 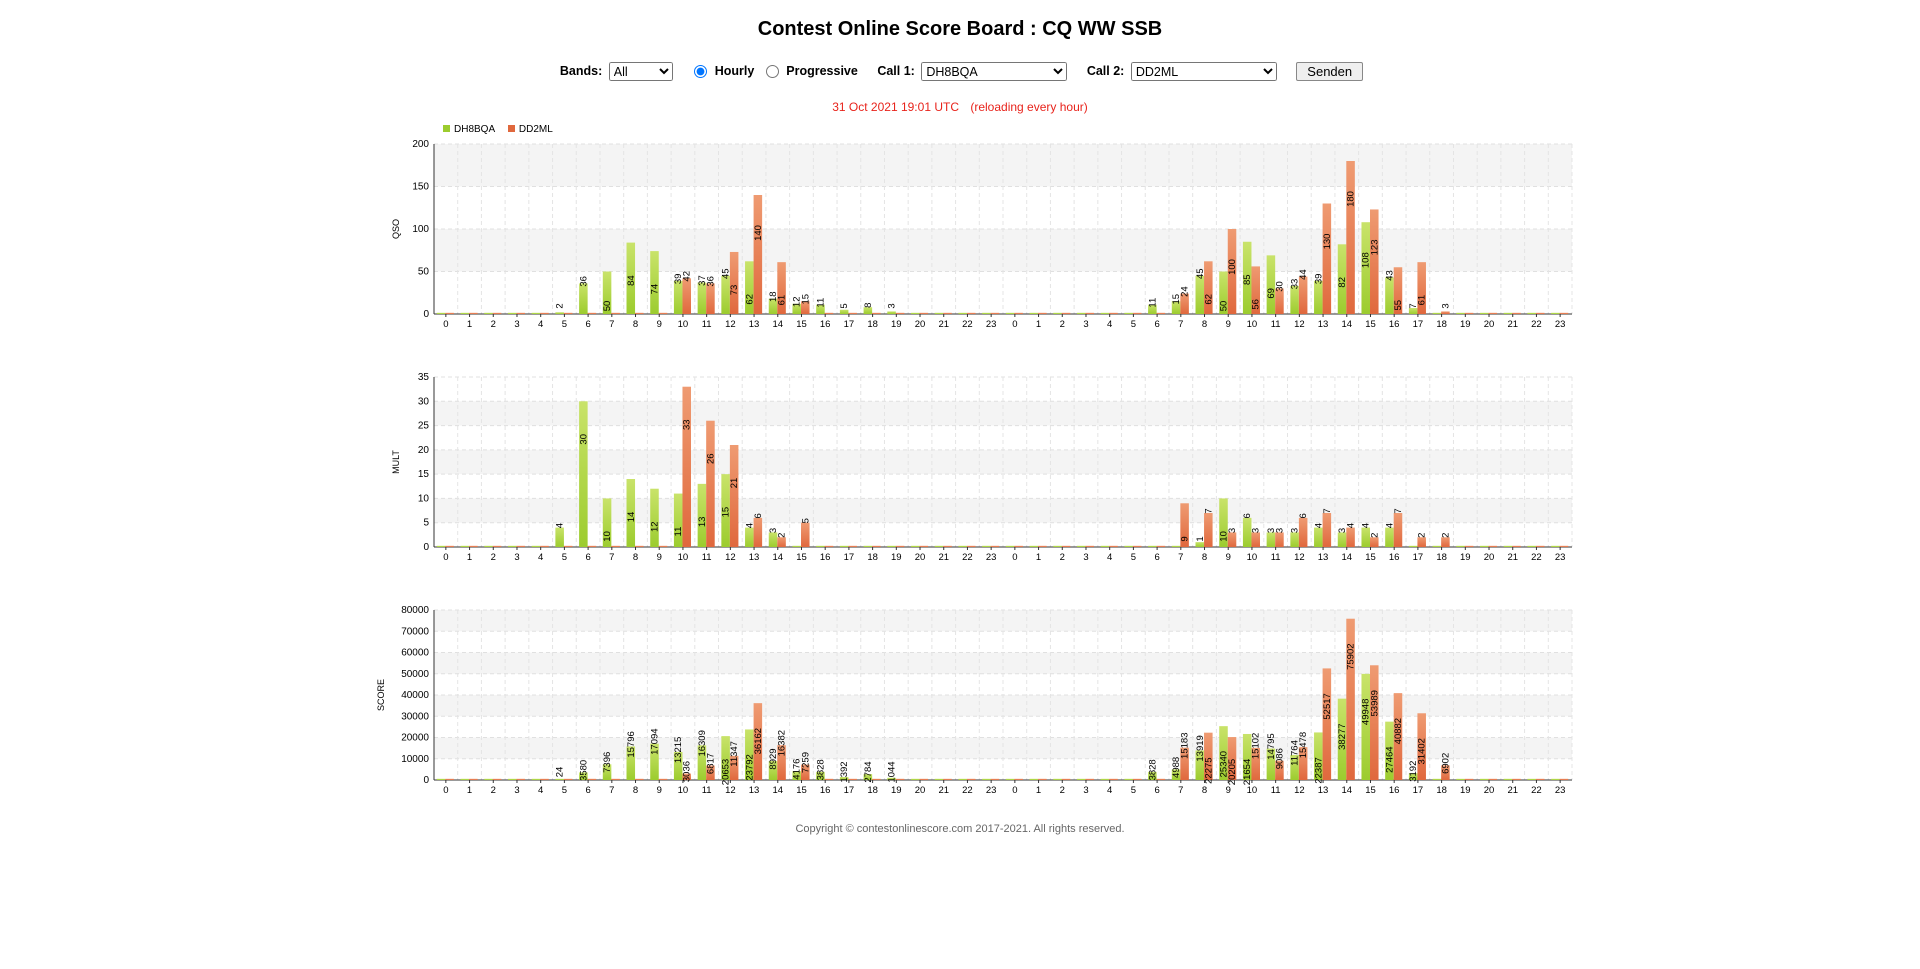 I want to click on data-label: 56, so click(x=1256, y=304).